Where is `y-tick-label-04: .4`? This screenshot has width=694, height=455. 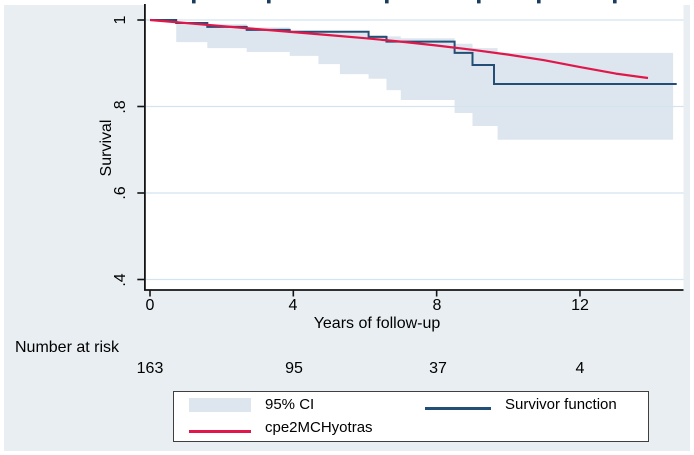 y-tick-label-04: .4 is located at coordinates (120, 280).